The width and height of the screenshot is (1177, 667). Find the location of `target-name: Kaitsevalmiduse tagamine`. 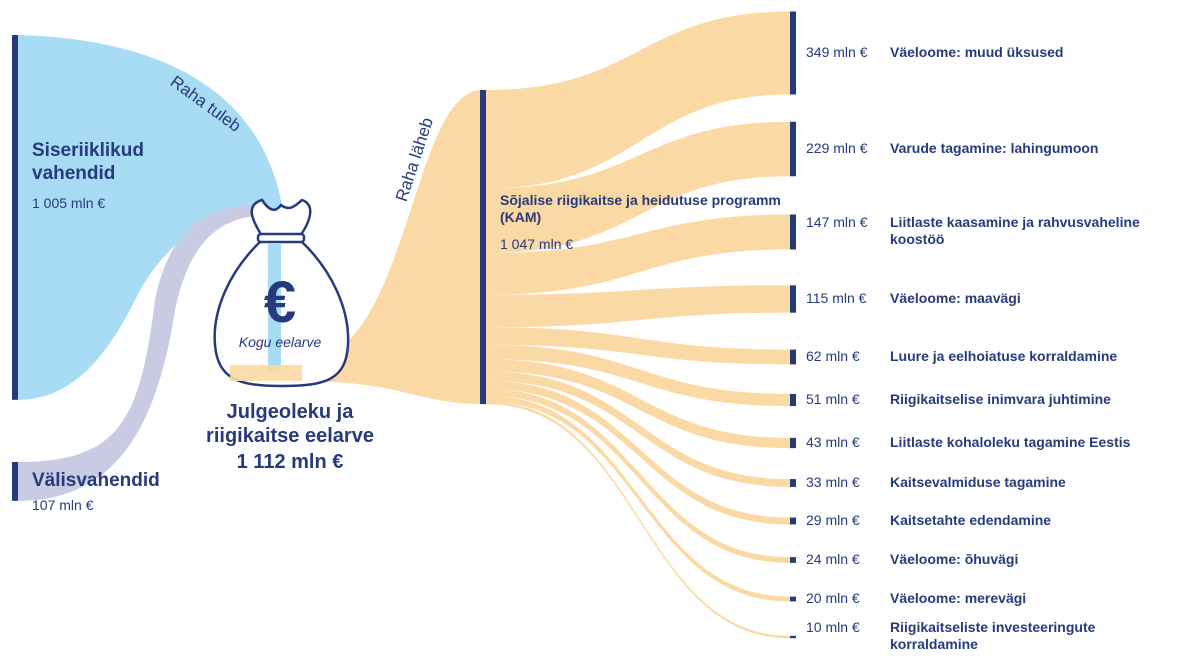

target-name: Kaitsevalmiduse tagamine is located at coordinates (978, 482).